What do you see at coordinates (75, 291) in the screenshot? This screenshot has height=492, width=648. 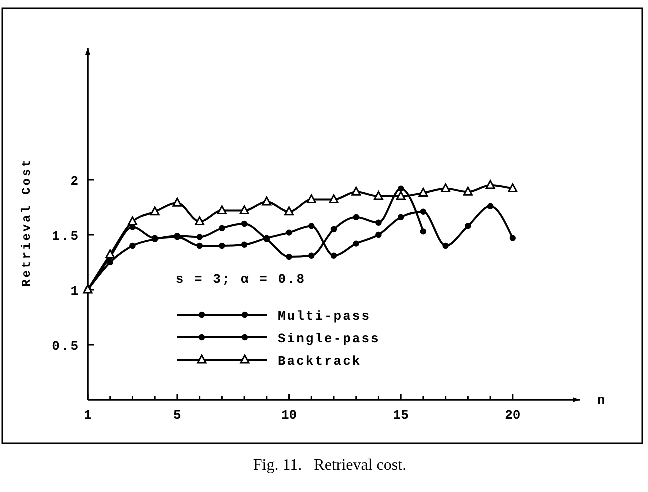 I see `y-tick-label: 1` at bounding box center [75, 291].